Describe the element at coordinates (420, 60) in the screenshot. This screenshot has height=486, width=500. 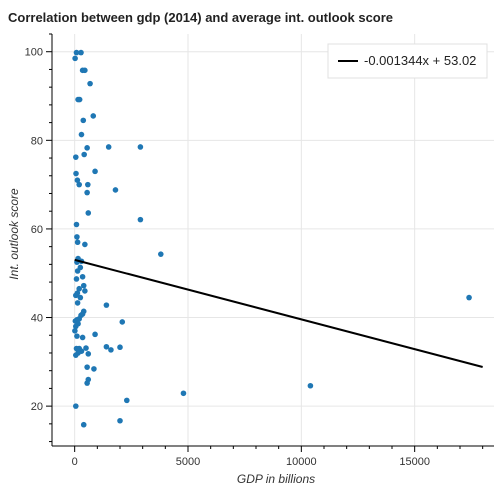
I see `legend-label: -0.001344x + 53.02` at that location.